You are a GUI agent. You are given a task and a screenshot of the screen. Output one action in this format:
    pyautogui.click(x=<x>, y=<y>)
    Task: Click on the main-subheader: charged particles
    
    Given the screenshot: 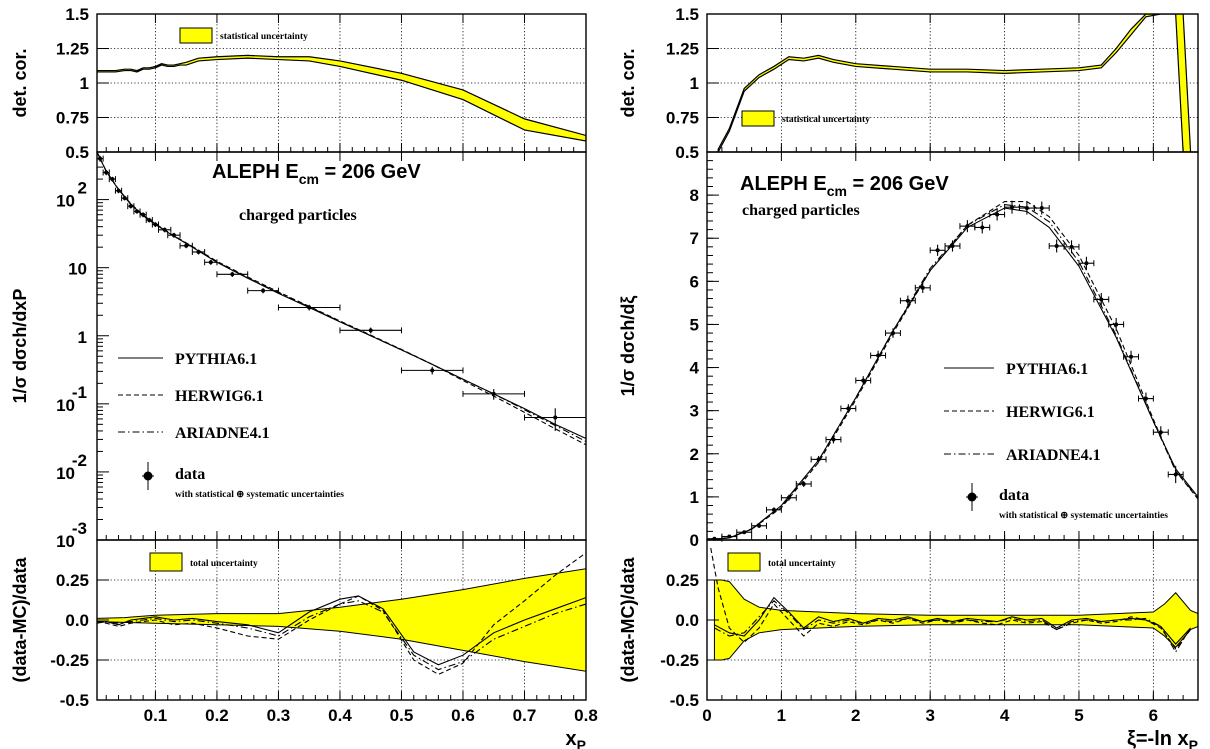 What is the action you would take?
    pyautogui.click(x=801, y=210)
    